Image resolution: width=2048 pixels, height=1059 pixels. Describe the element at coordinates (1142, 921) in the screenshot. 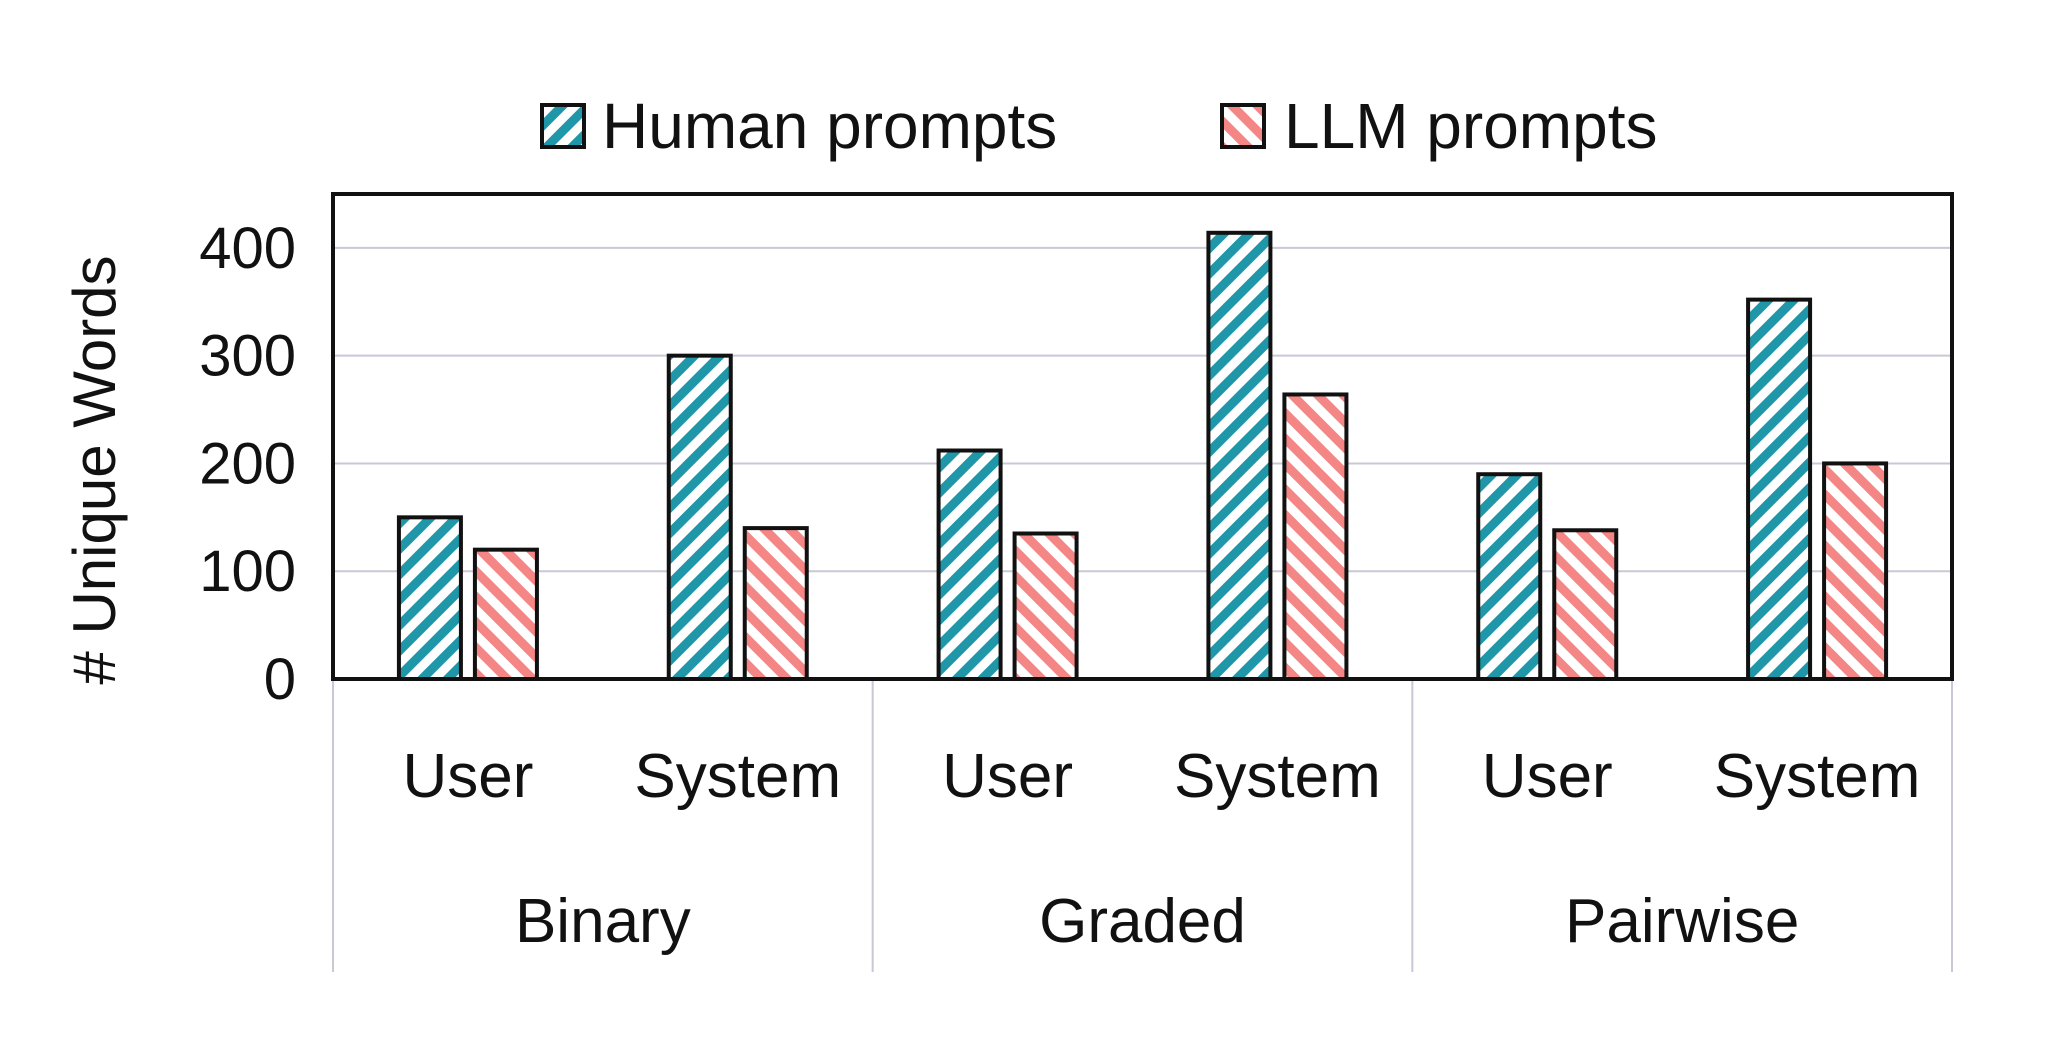

I see `x-group-label: Graded` at that location.